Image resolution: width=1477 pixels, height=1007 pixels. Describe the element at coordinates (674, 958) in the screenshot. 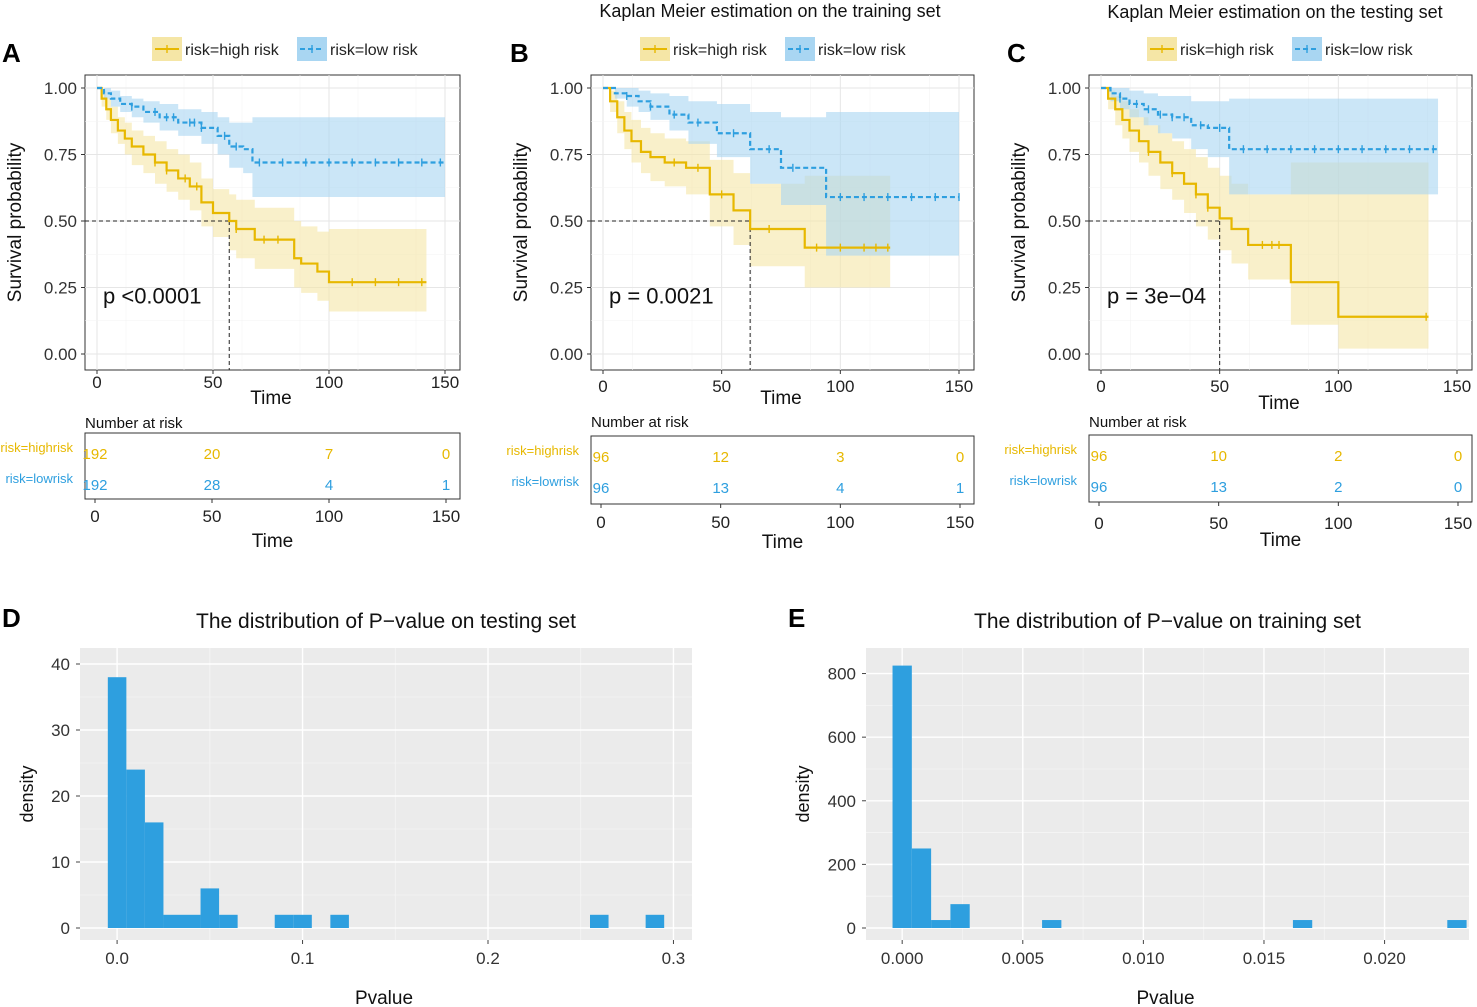

I see `x-tick-label: 0.3` at that location.